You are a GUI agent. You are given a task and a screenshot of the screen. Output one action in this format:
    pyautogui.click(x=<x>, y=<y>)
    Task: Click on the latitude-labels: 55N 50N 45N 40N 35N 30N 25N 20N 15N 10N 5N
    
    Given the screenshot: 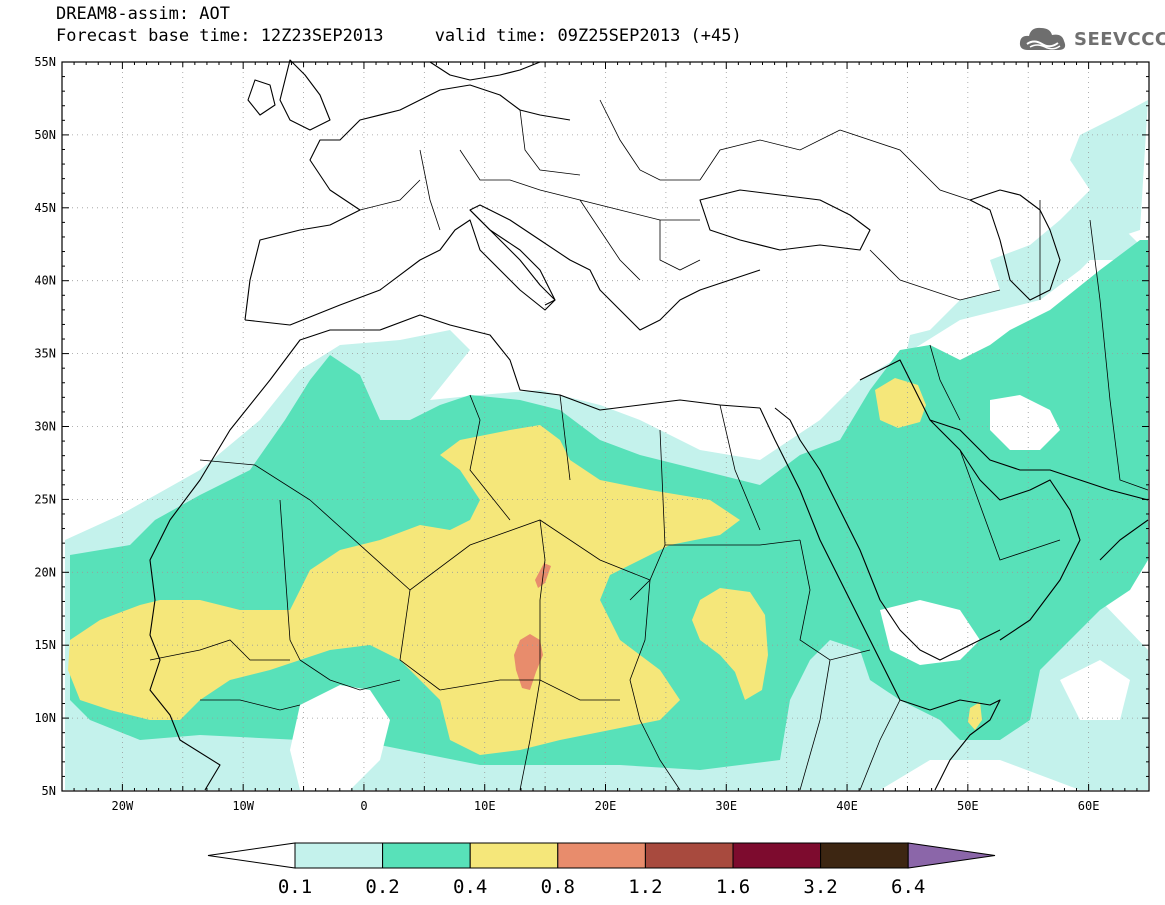 What is the action you would take?
    pyautogui.click(x=45, y=426)
    